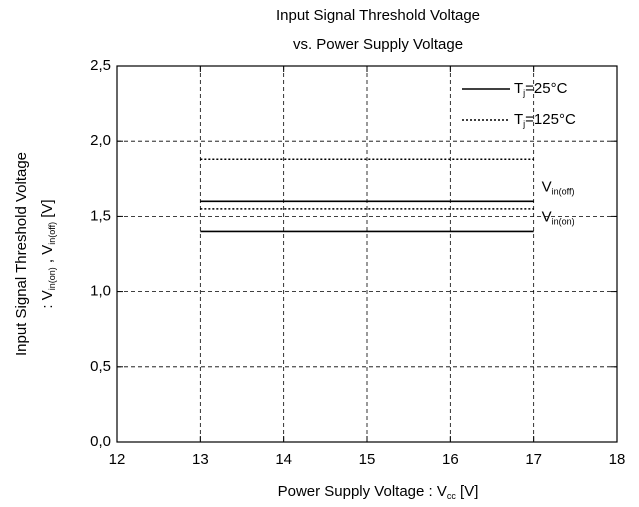  Describe the element at coordinates (100, 441) in the screenshot. I see `y-tick-label: 0,0` at that location.